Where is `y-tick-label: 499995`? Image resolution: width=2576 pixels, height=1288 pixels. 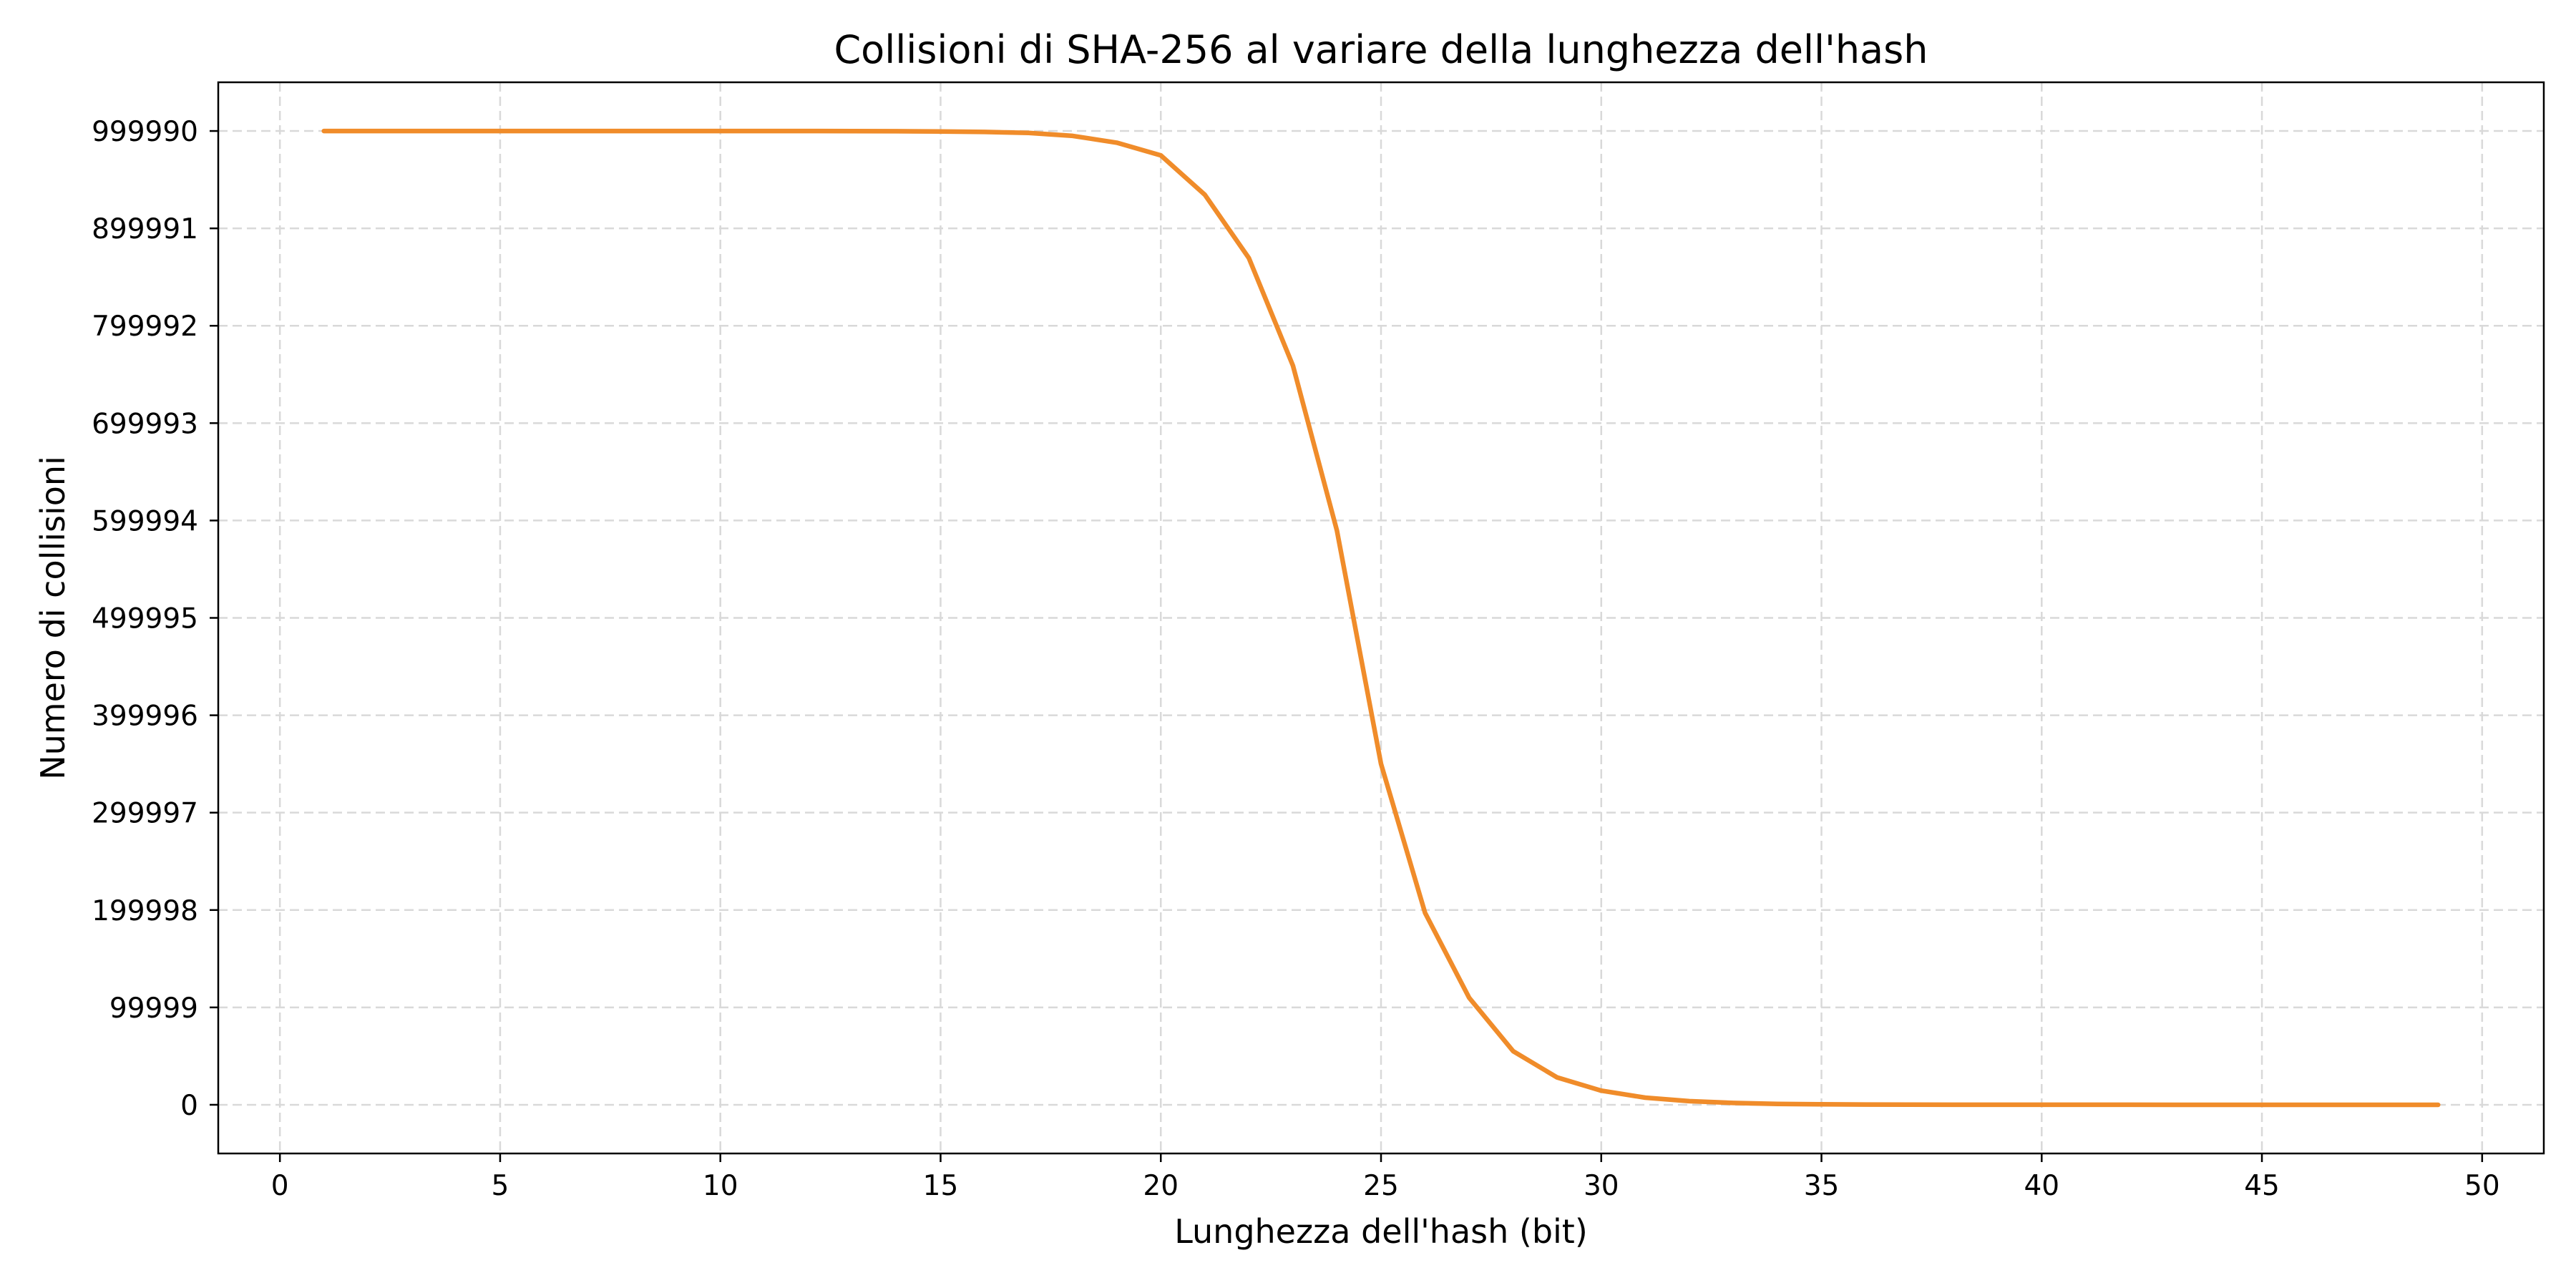 y-tick-label: 499995 is located at coordinates (145, 619).